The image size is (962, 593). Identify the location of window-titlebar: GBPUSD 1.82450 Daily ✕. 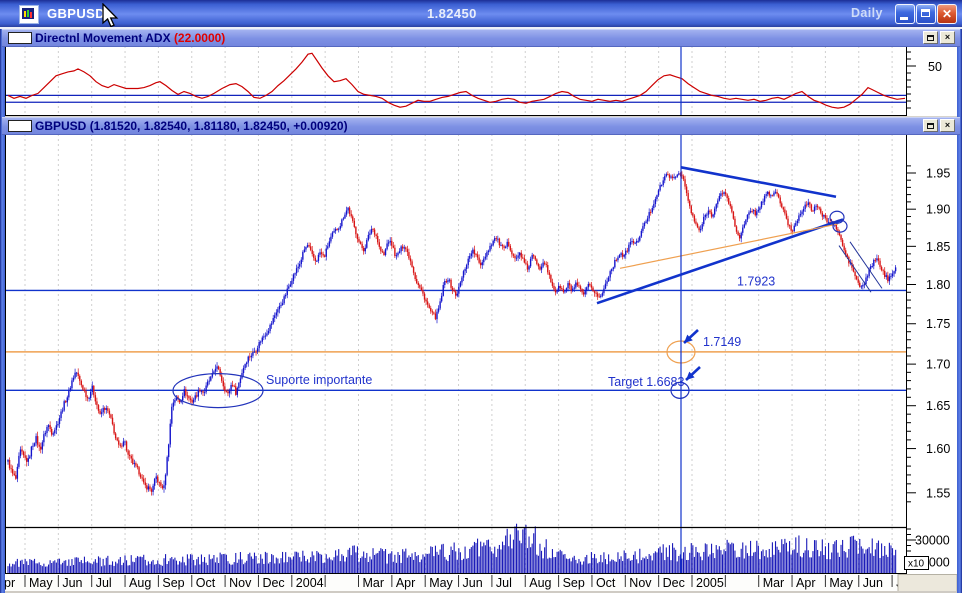
(481, 14).